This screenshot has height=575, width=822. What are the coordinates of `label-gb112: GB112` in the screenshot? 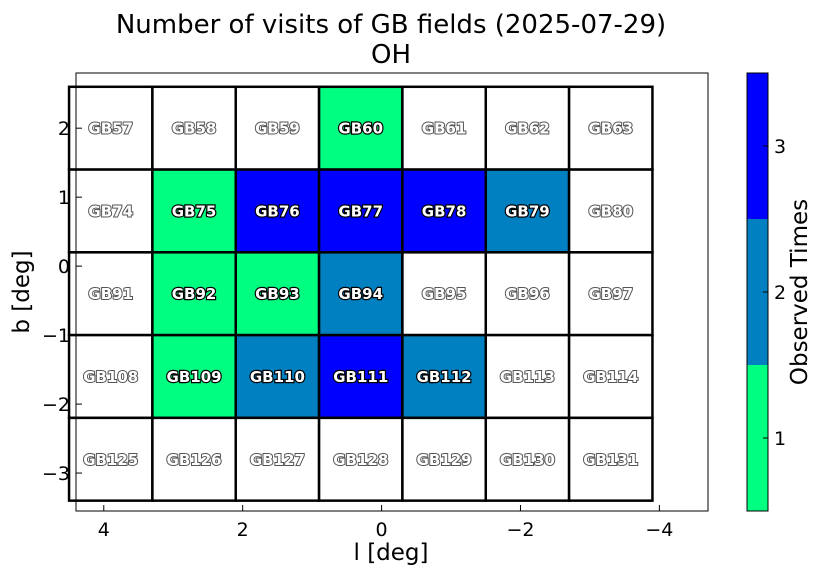 It's located at (444, 377).